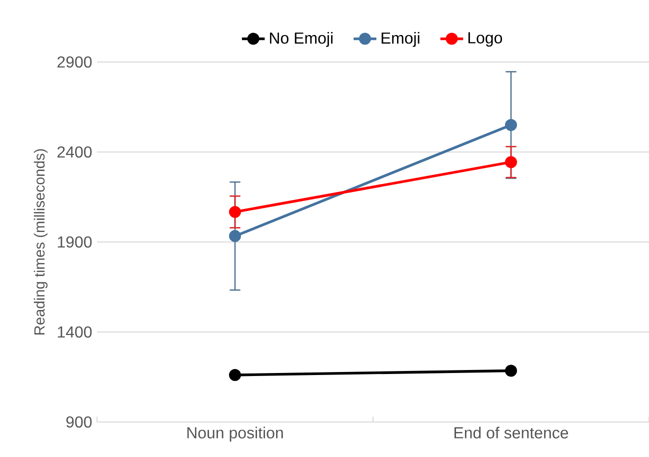 The width and height of the screenshot is (649, 457). What do you see at coordinates (485, 39) in the screenshot?
I see `legend-label: Logo` at bounding box center [485, 39].